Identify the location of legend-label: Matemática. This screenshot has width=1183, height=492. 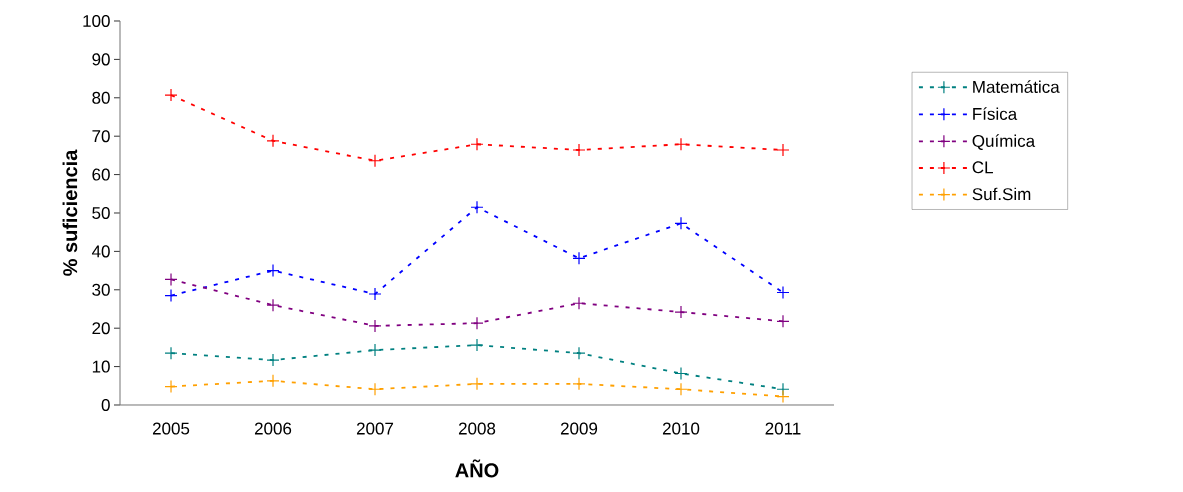
(1016, 86).